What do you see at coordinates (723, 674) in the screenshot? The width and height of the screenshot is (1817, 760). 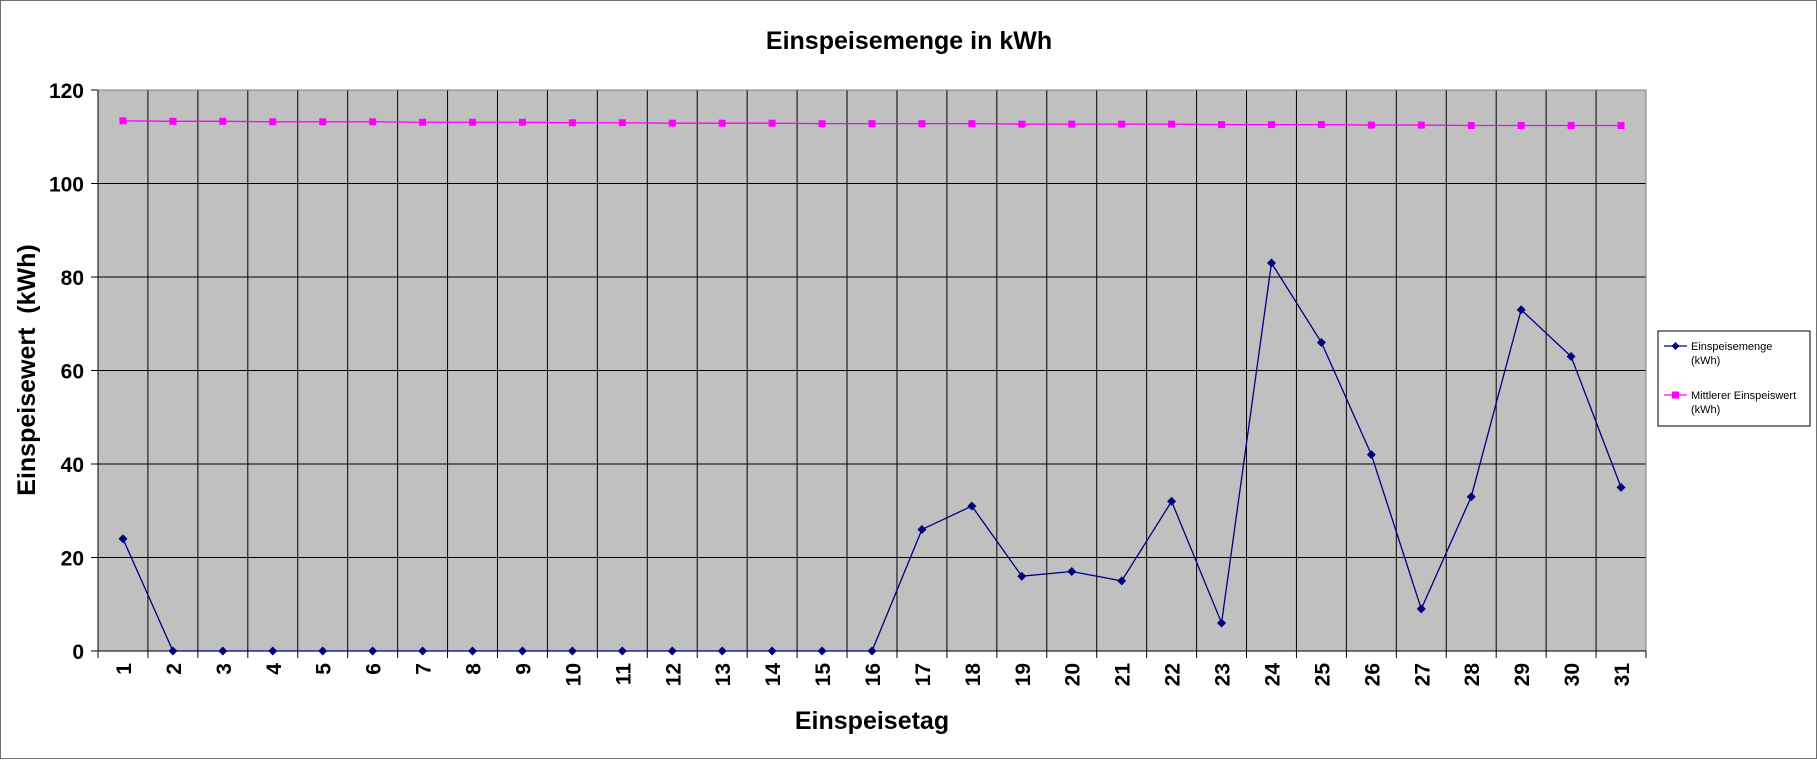 I see `x-tick-label: 13` at bounding box center [723, 674].